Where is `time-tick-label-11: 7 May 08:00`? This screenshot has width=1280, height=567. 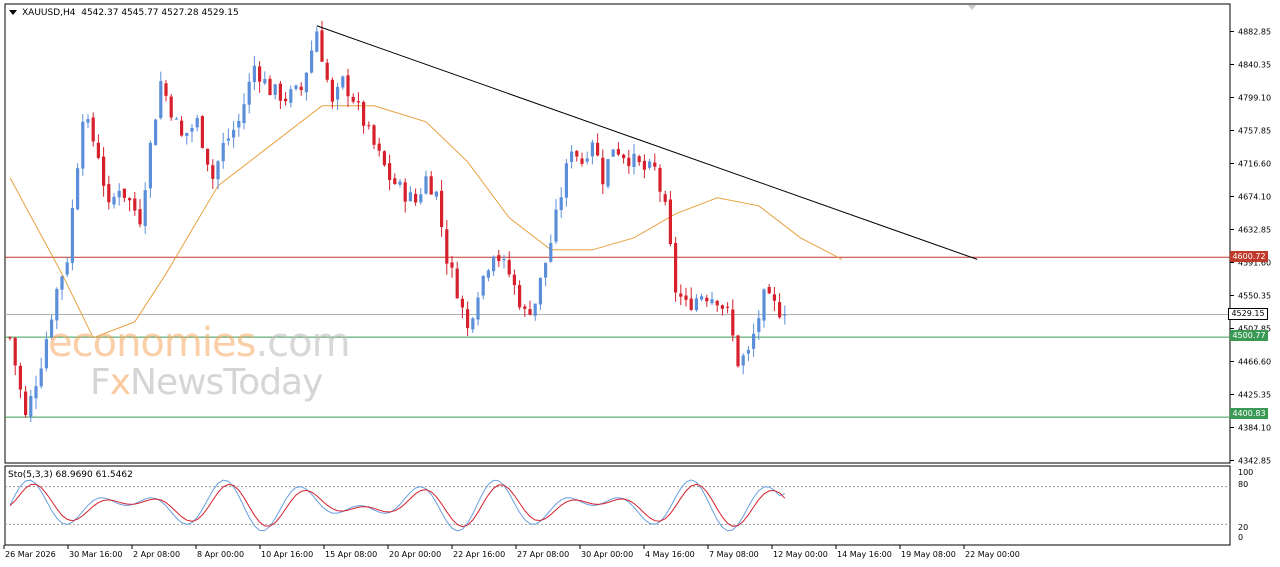 time-tick-label-11: 7 May 08:00 is located at coordinates (734, 554).